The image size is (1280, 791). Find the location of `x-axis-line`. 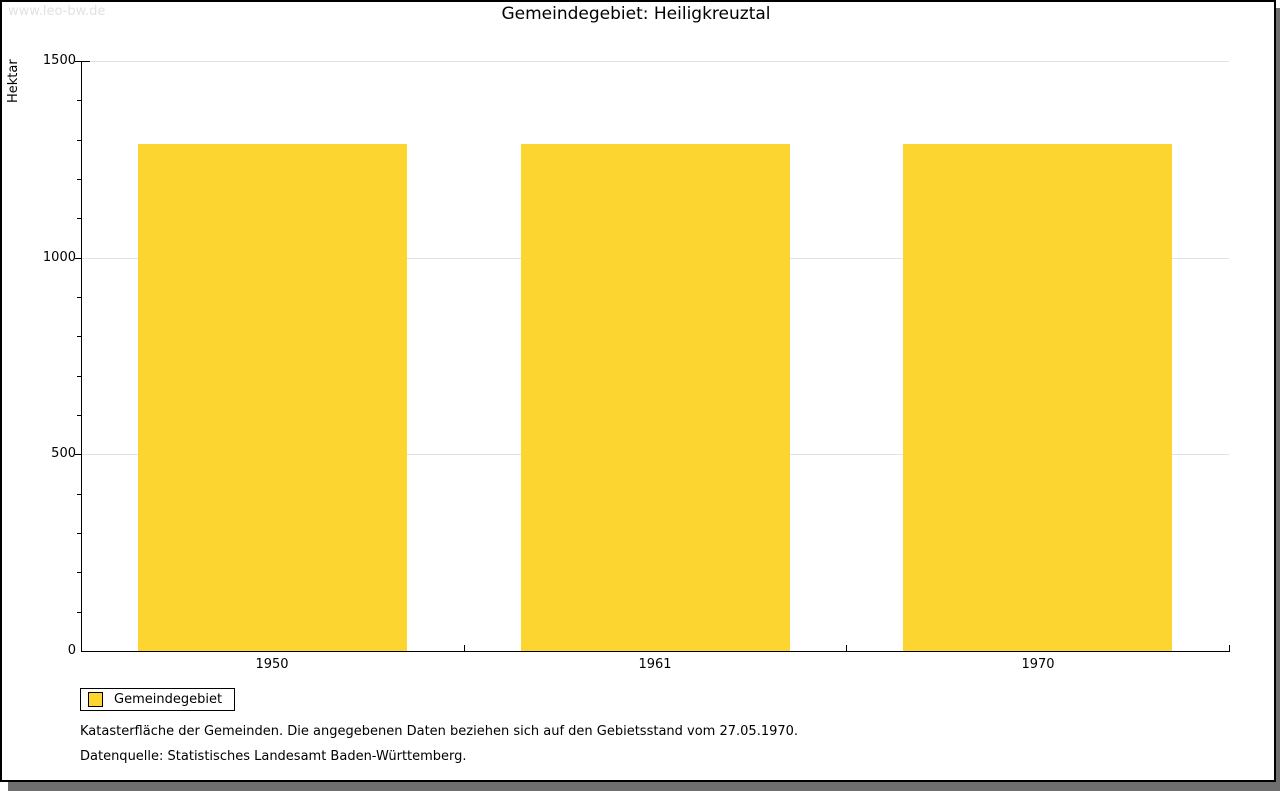

x-axis-line is located at coordinates (655, 651).